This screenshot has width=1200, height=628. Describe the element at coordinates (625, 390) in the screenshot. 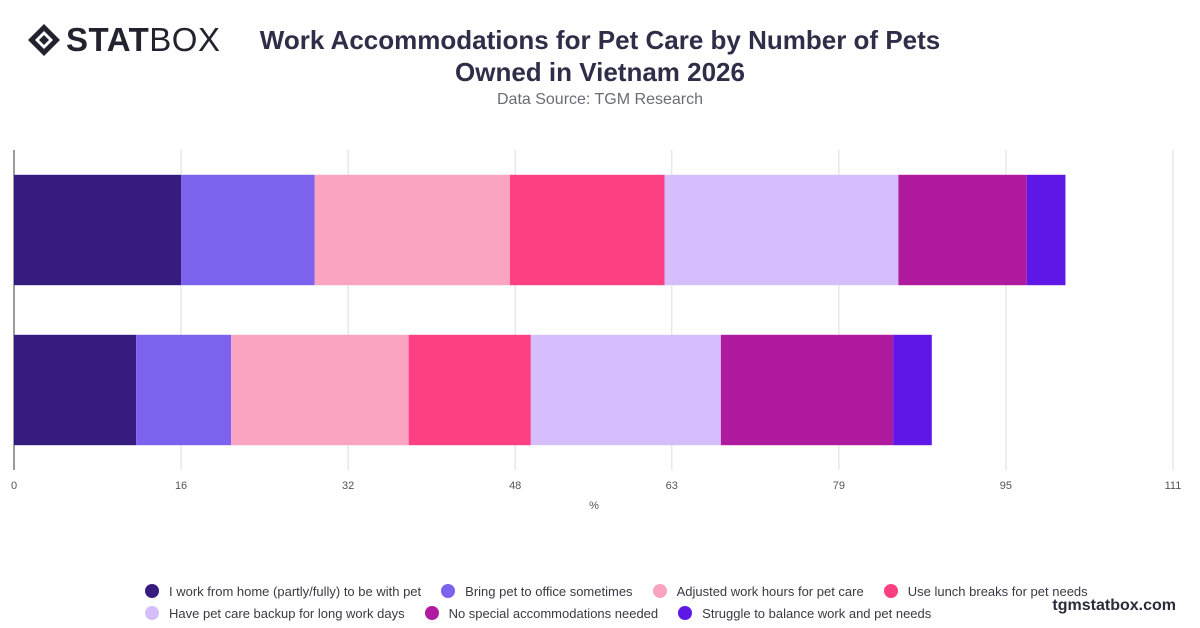

I see `bar-segment-row2-series5` at that location.